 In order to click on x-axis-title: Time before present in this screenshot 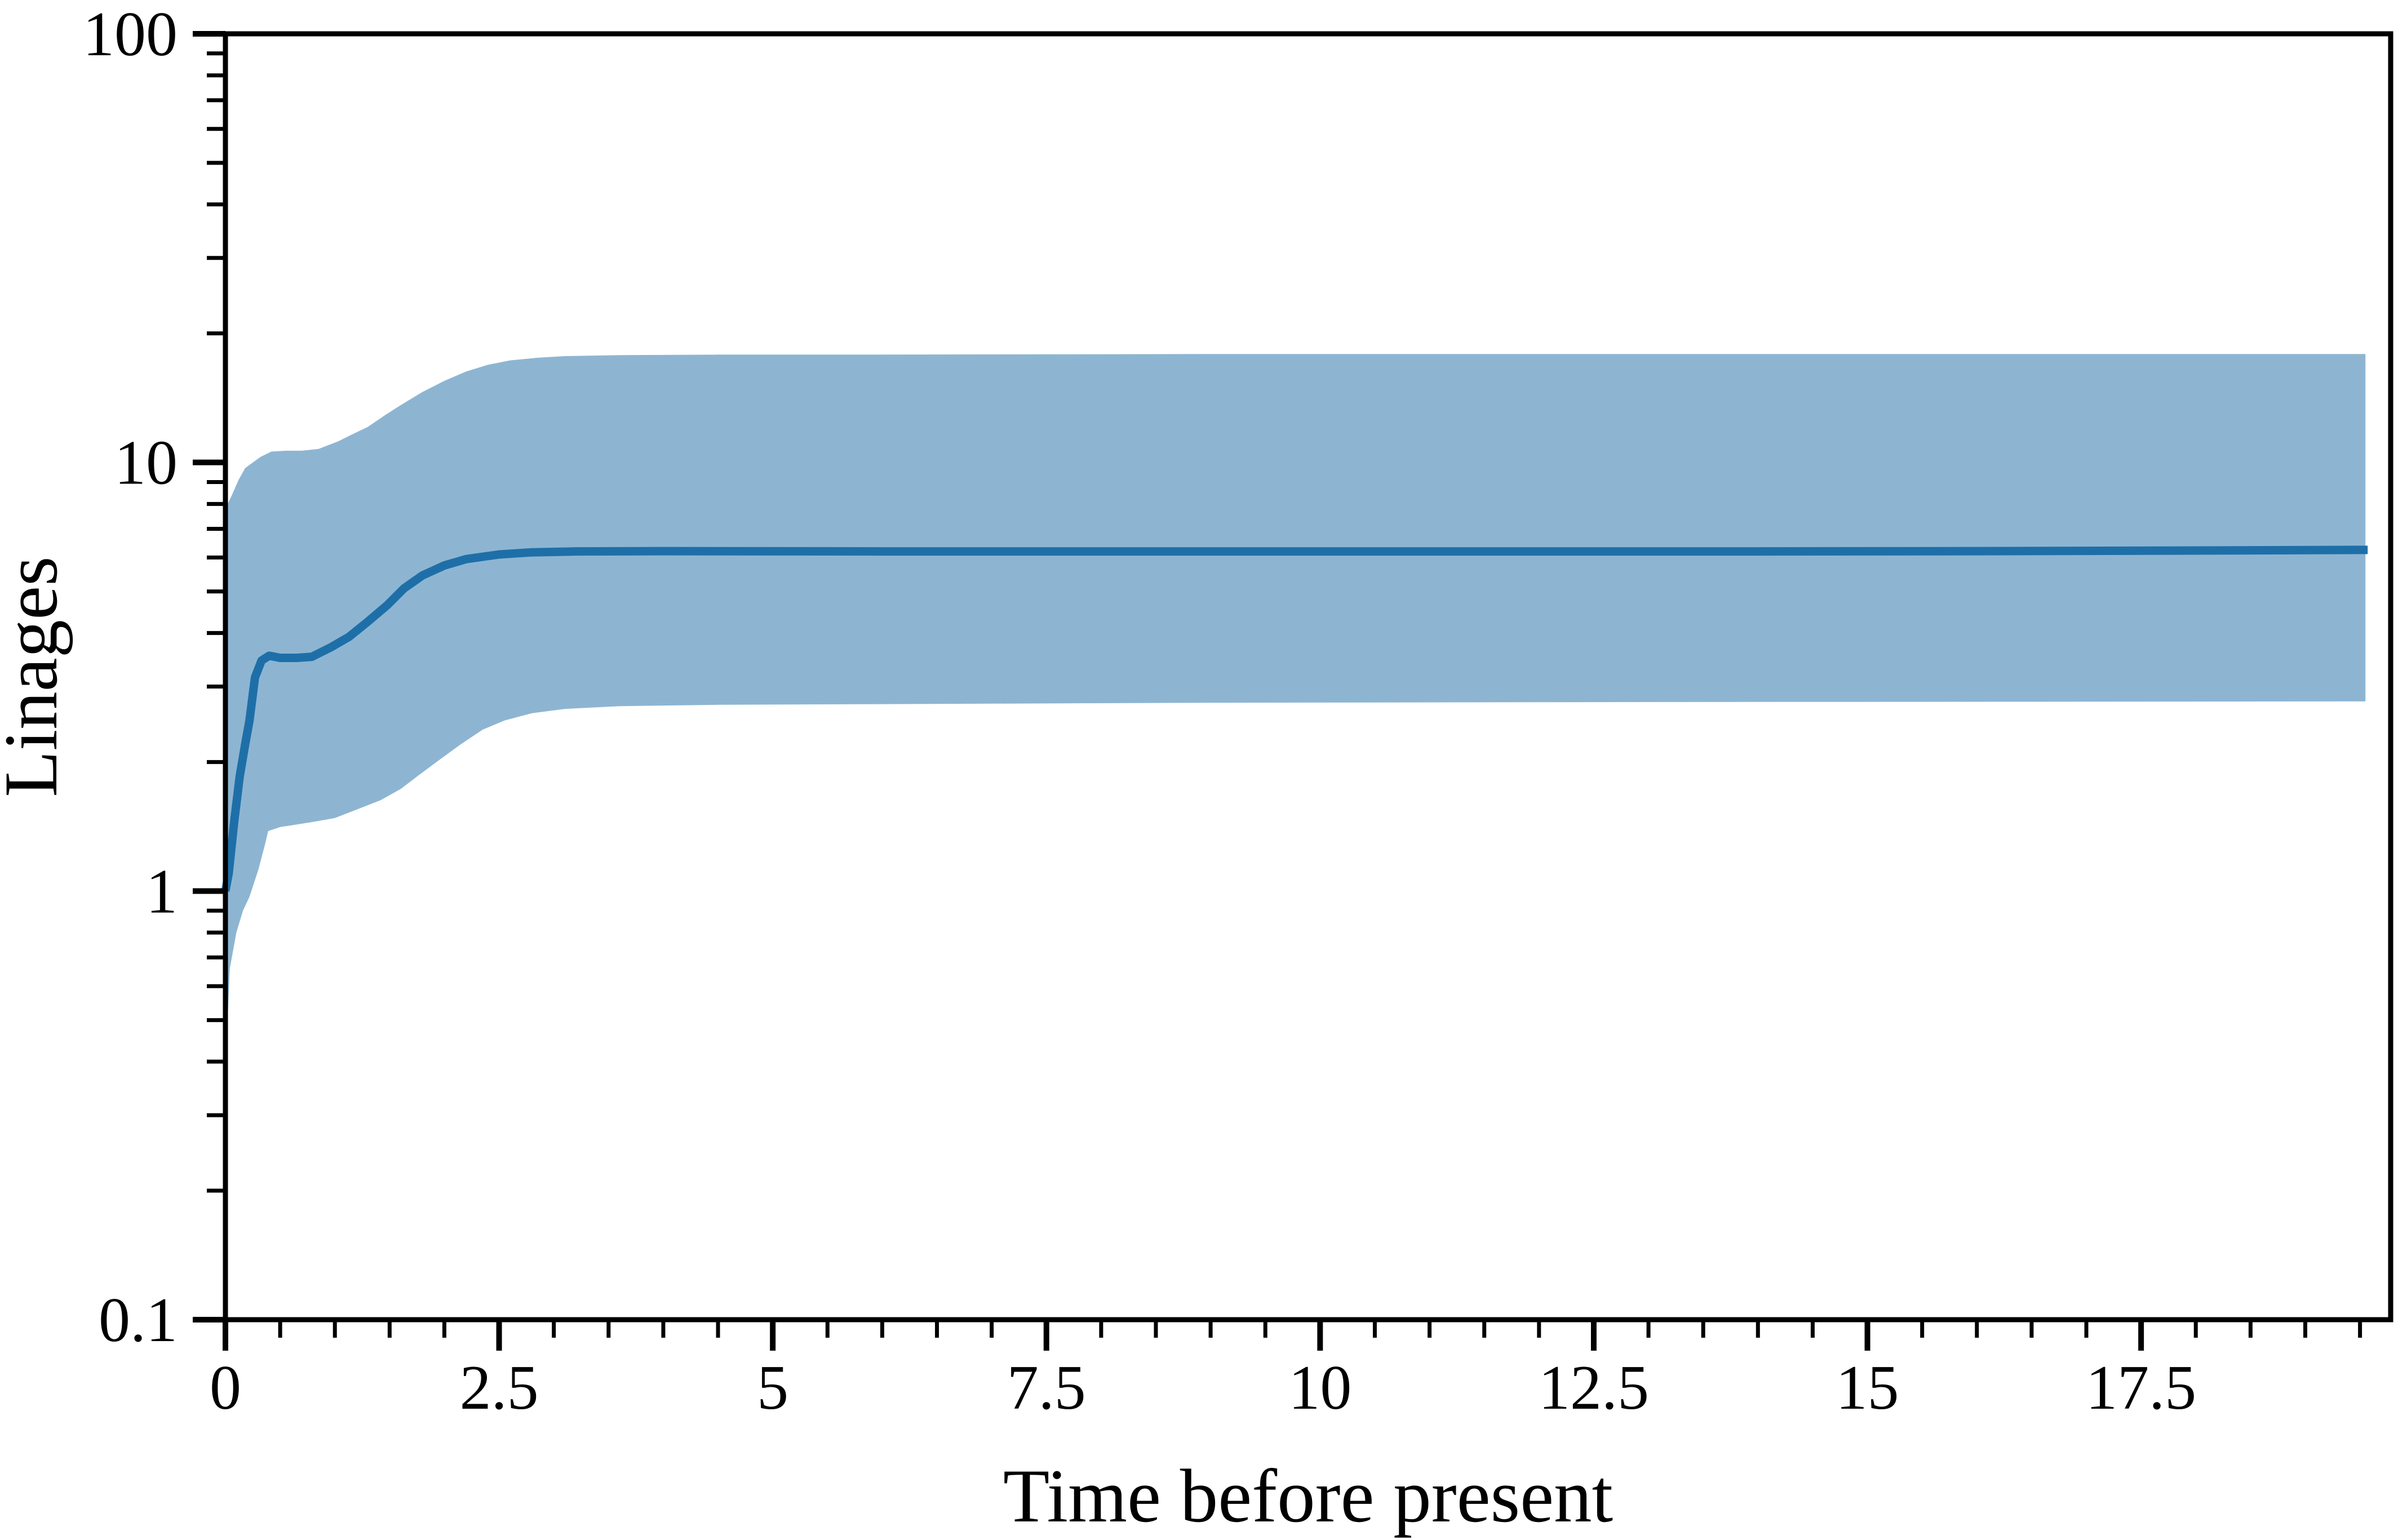, I will do `click(1308, 1496)`.